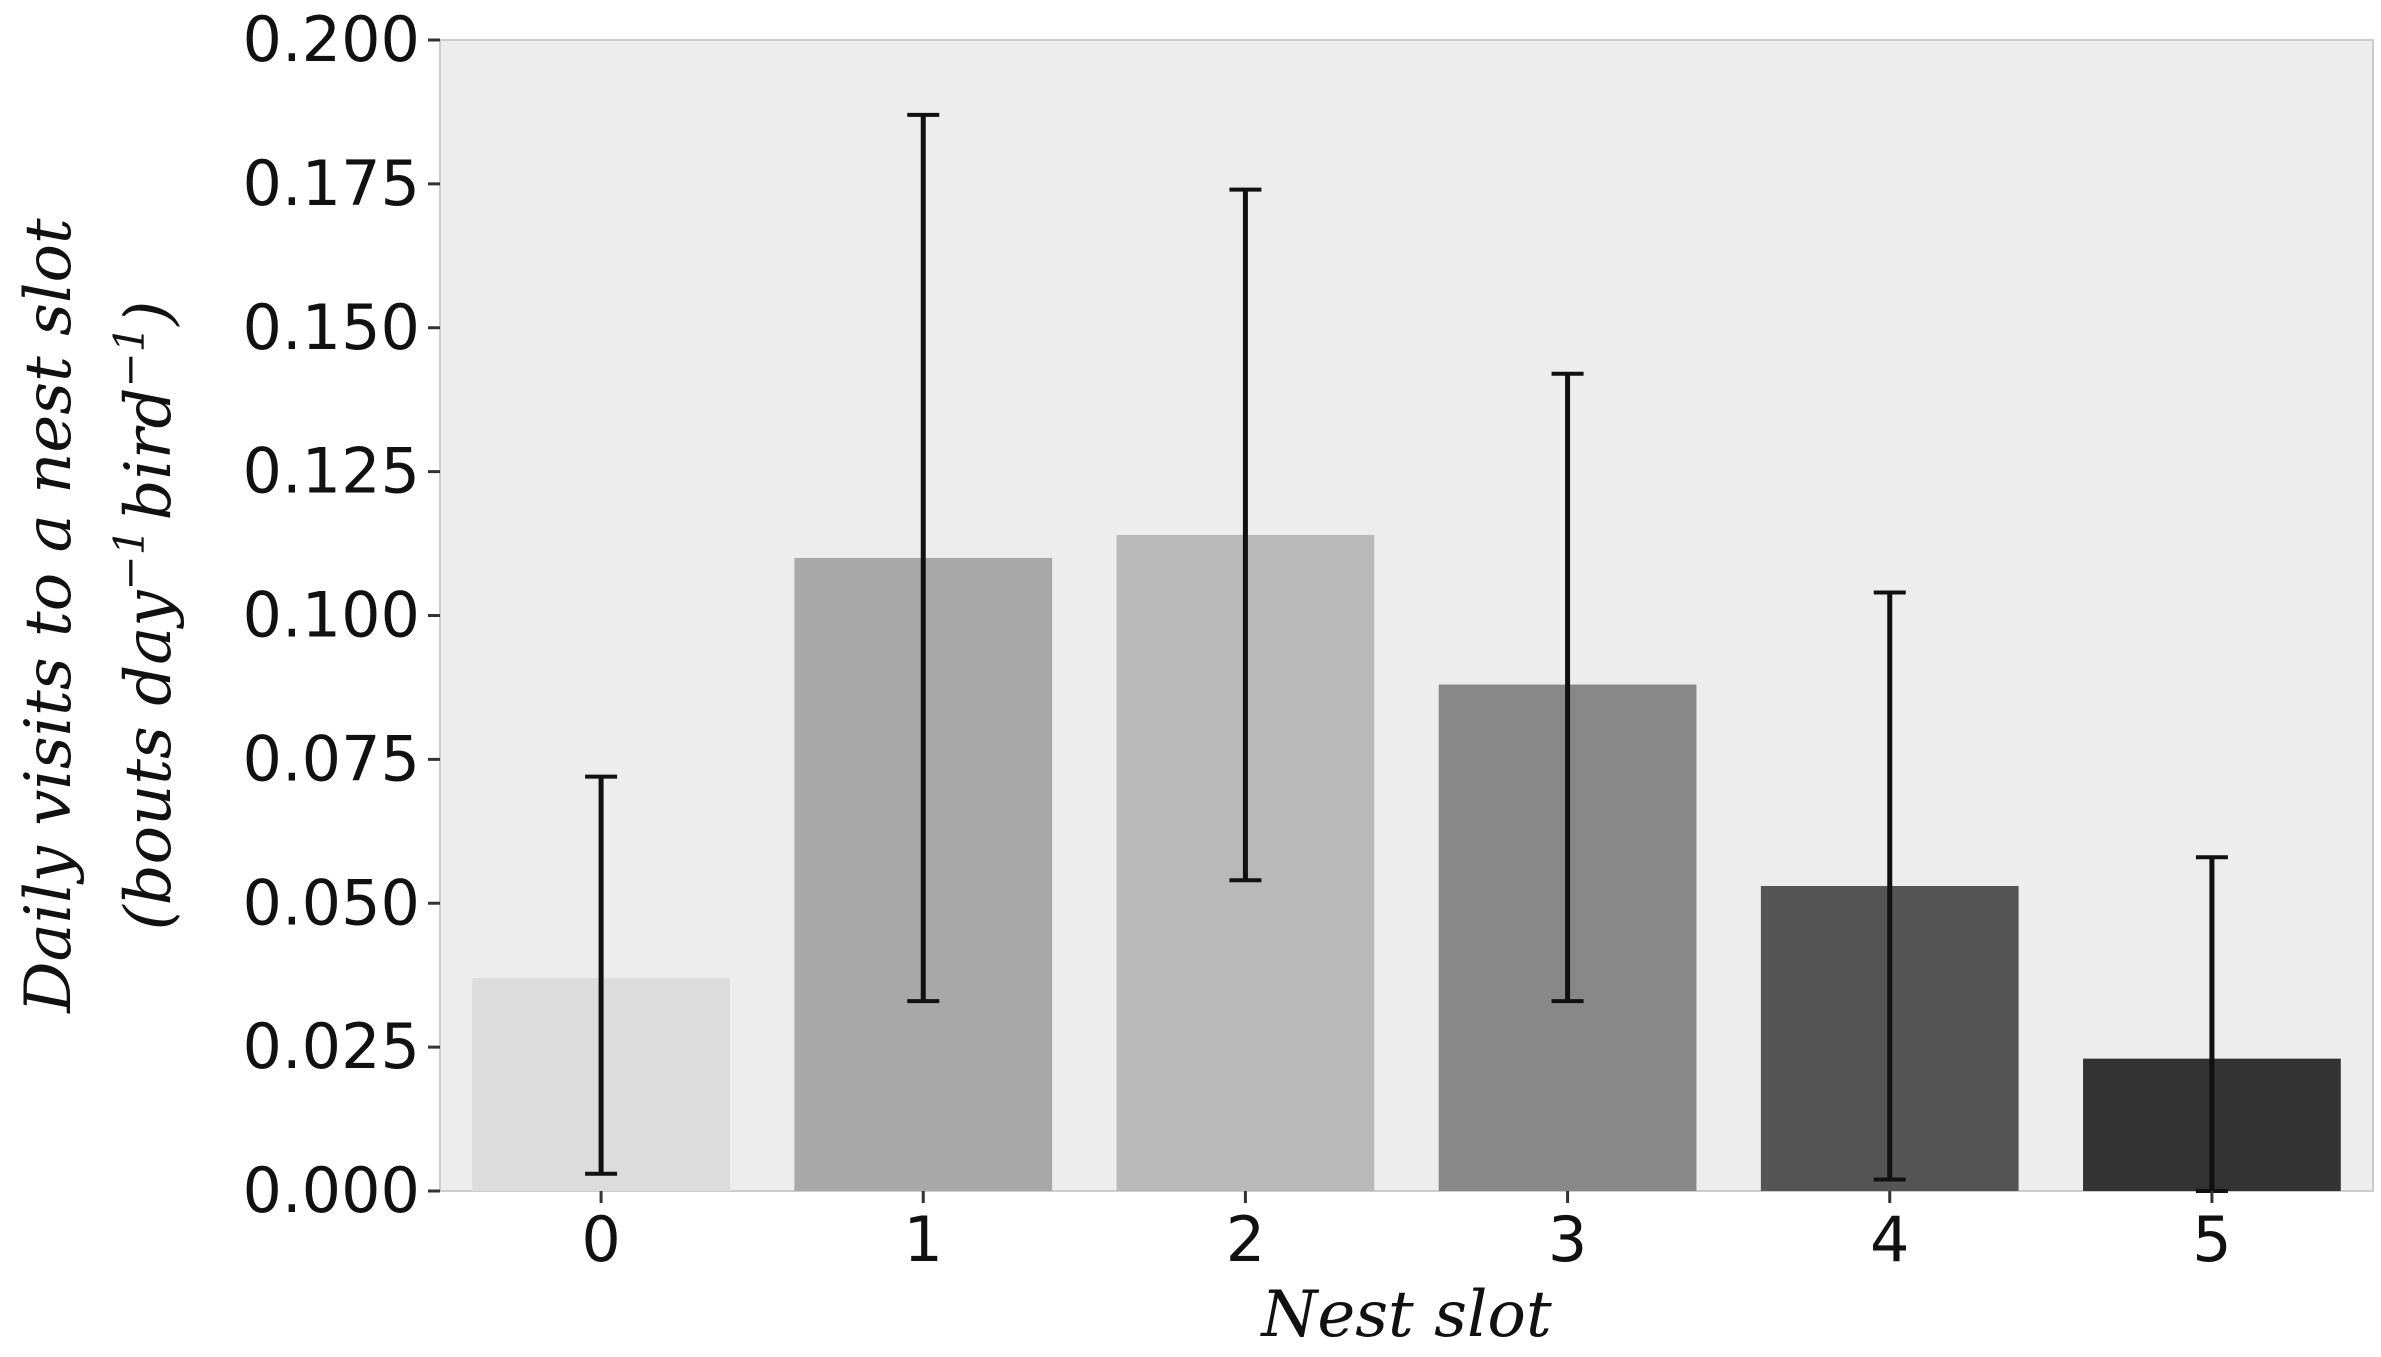 The image size is (2381, 1357). Describe the element at coordinates (149, 314) in the screenshot. I see `y-axis-units-suffix: )` at that location.